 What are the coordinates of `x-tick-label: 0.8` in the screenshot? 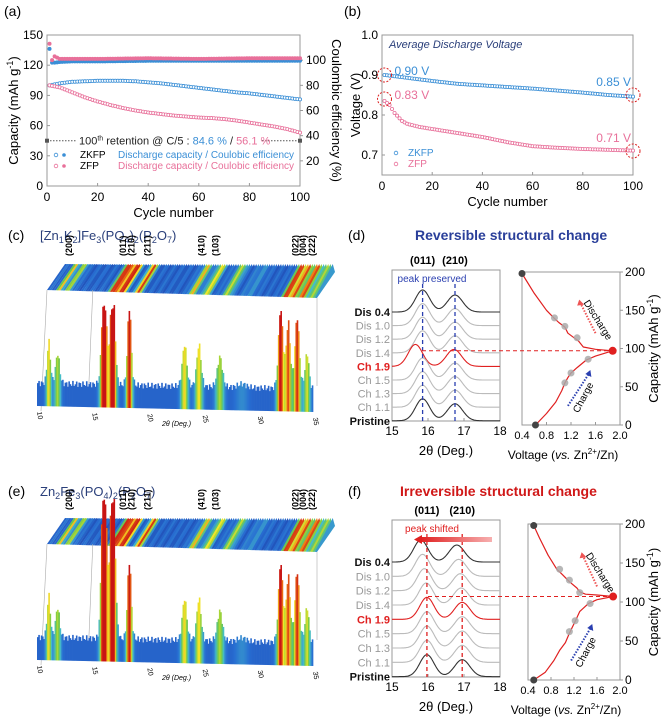 It's located at (550, 691).